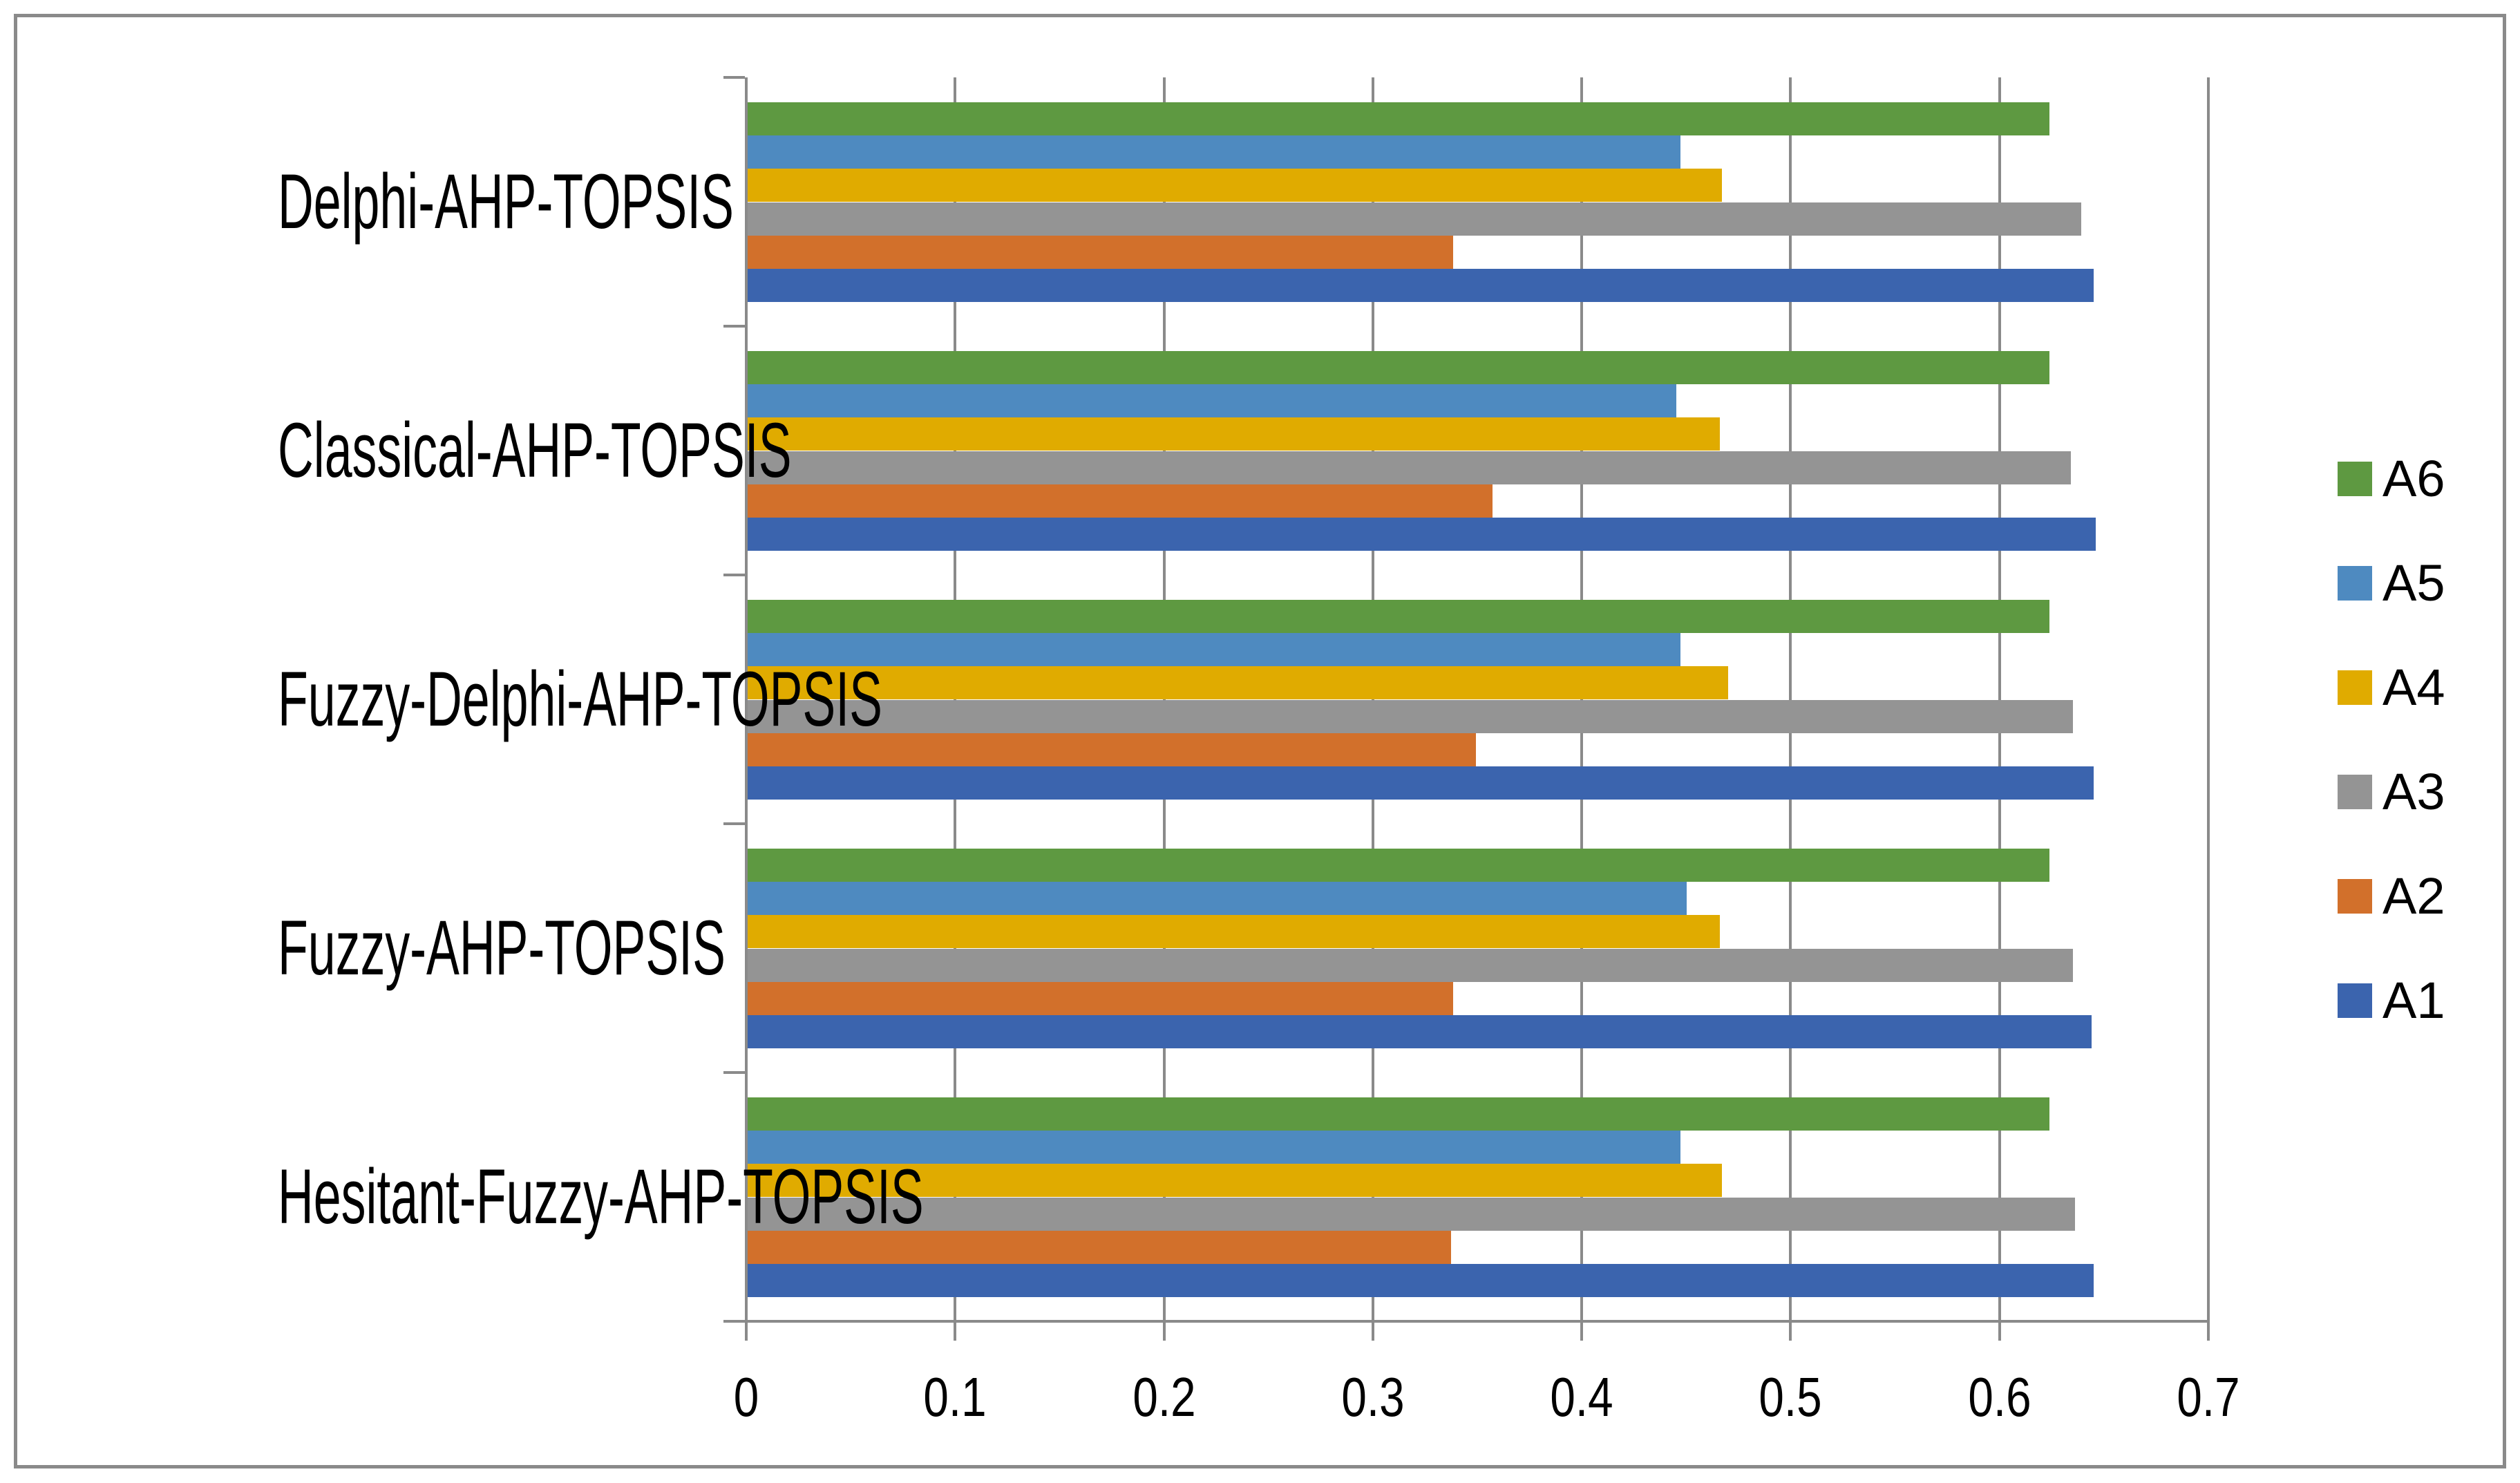 The width and height of the screenshot is (2520, 1483). What do you see at coordinates (2413, 583) in the screenshot?
I see `legend-label: A5` at bounding box center [2413, 583].